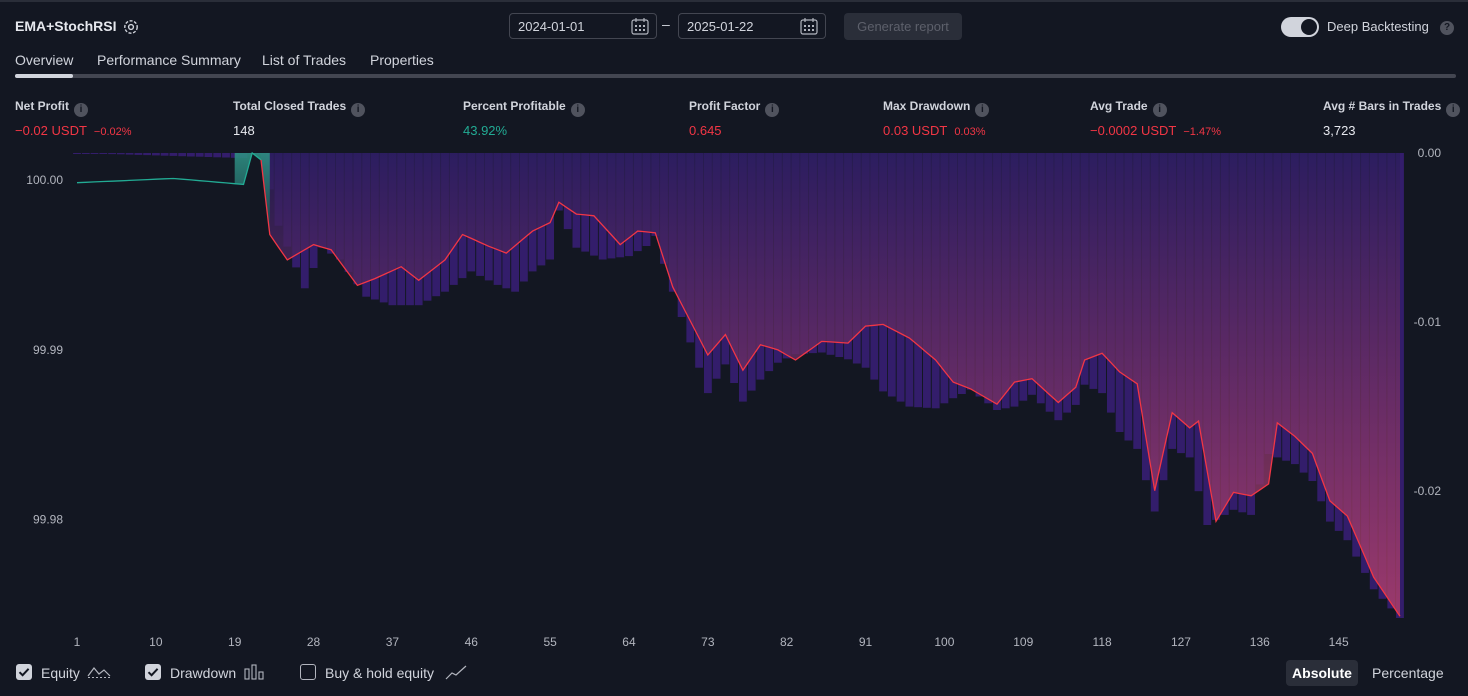  I want to click on right-axis-tick-label: -0.02, so click(1428, 491).